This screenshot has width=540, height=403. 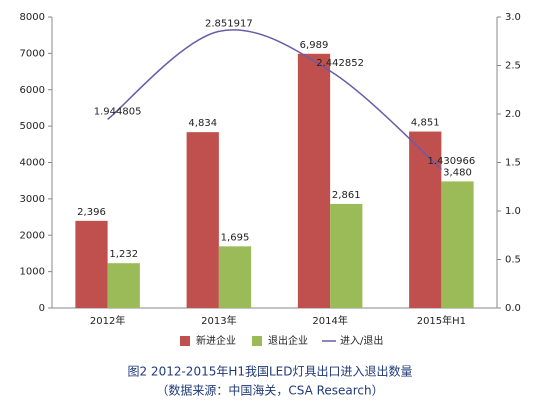 I want to click on value-label: 3,480, so click(x=457, y=172).